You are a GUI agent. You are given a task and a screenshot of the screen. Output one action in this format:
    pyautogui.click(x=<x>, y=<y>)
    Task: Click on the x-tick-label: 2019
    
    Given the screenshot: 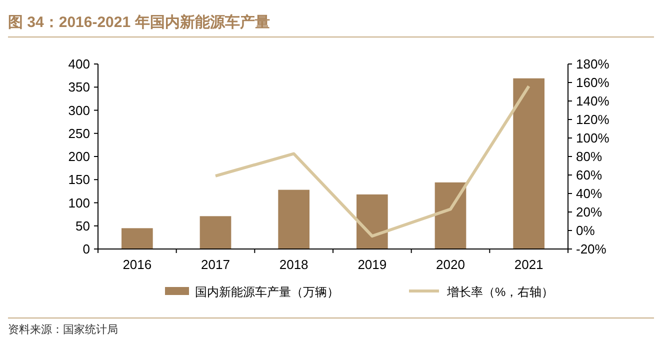 What is the action you would take?
    pyautogui.click(x=372, y=264)
    